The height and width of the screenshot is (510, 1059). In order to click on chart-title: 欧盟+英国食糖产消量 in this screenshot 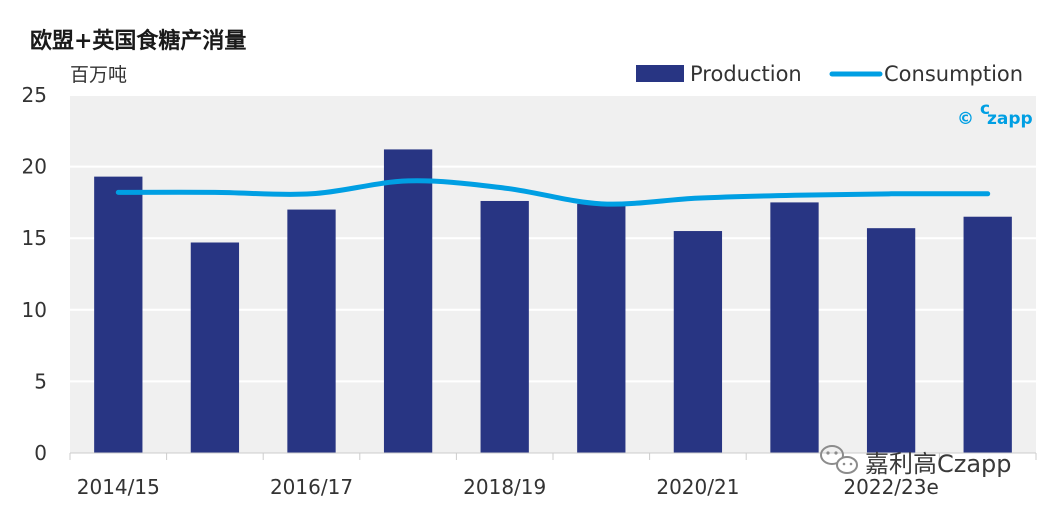, I will do `click(138, 41)`.